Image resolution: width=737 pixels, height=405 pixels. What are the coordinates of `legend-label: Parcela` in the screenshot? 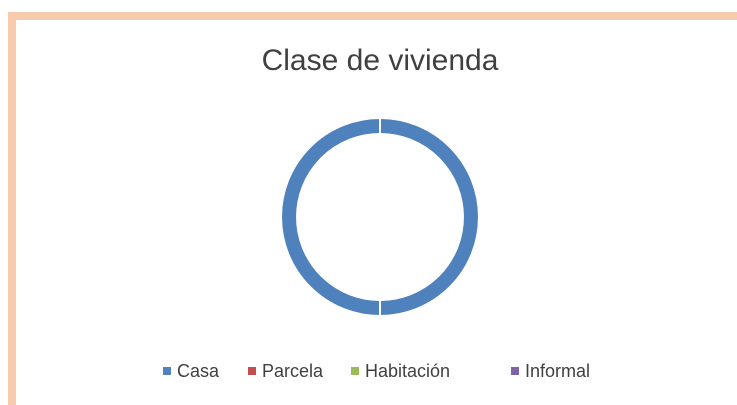 It's located at (293, 371).